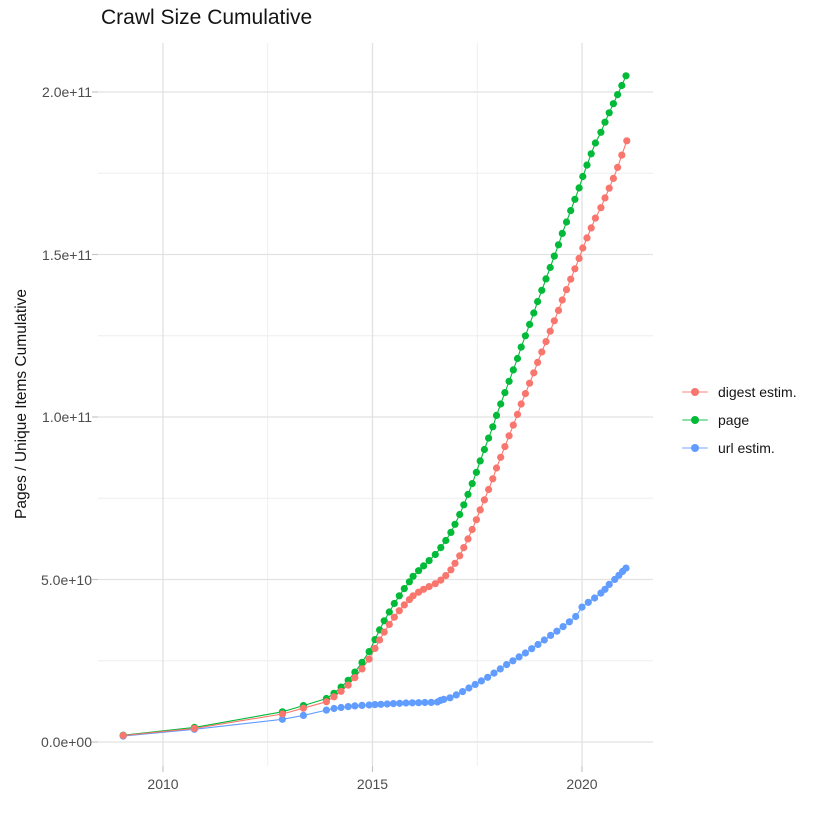 The image size is (826, 827). What do you see at coordinates (67, 92) in the screenshot?
I see `y-tick-label: 2.0e+11` at bounding box center [67, 92].